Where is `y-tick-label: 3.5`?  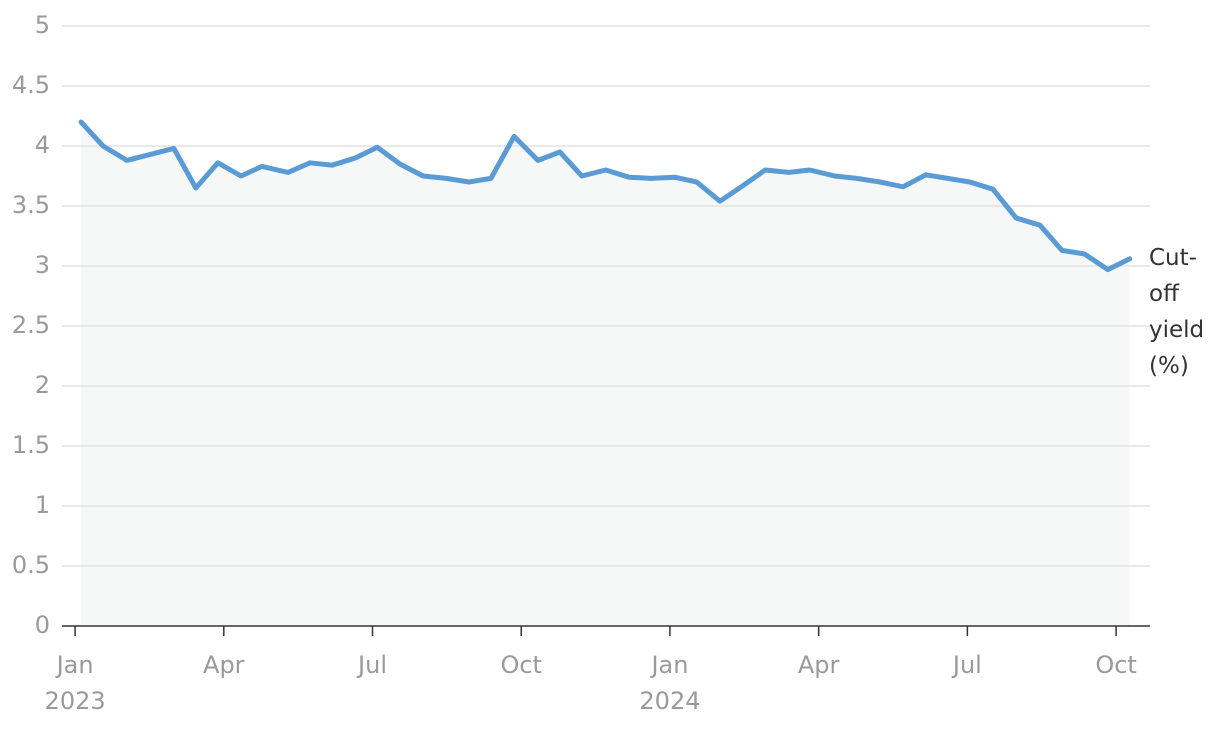
y-tick-label: 3.5 is located at coordinates (31, 205).